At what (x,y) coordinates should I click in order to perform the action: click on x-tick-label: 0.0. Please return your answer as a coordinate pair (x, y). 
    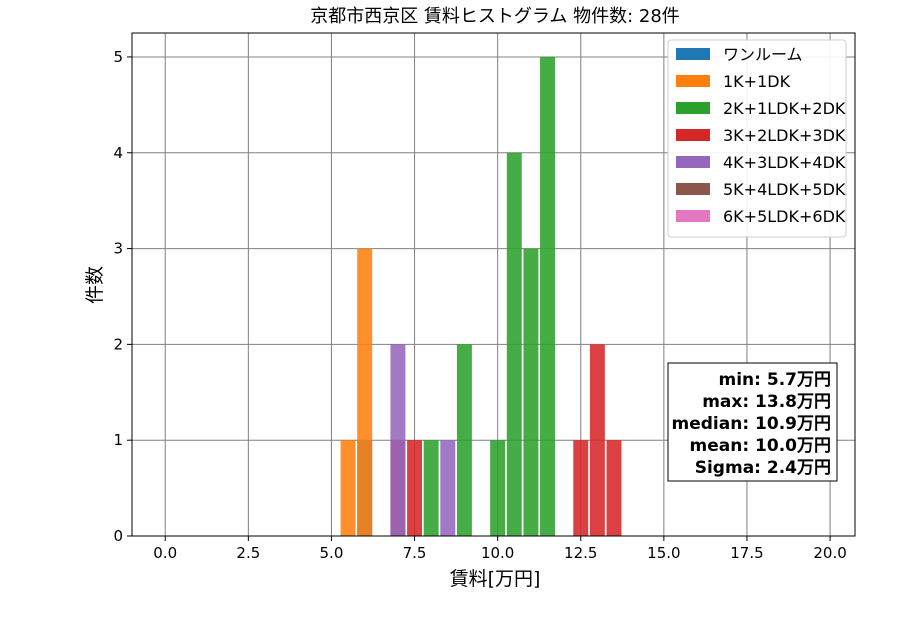
    Looking at the image, I should click on (165, 553).